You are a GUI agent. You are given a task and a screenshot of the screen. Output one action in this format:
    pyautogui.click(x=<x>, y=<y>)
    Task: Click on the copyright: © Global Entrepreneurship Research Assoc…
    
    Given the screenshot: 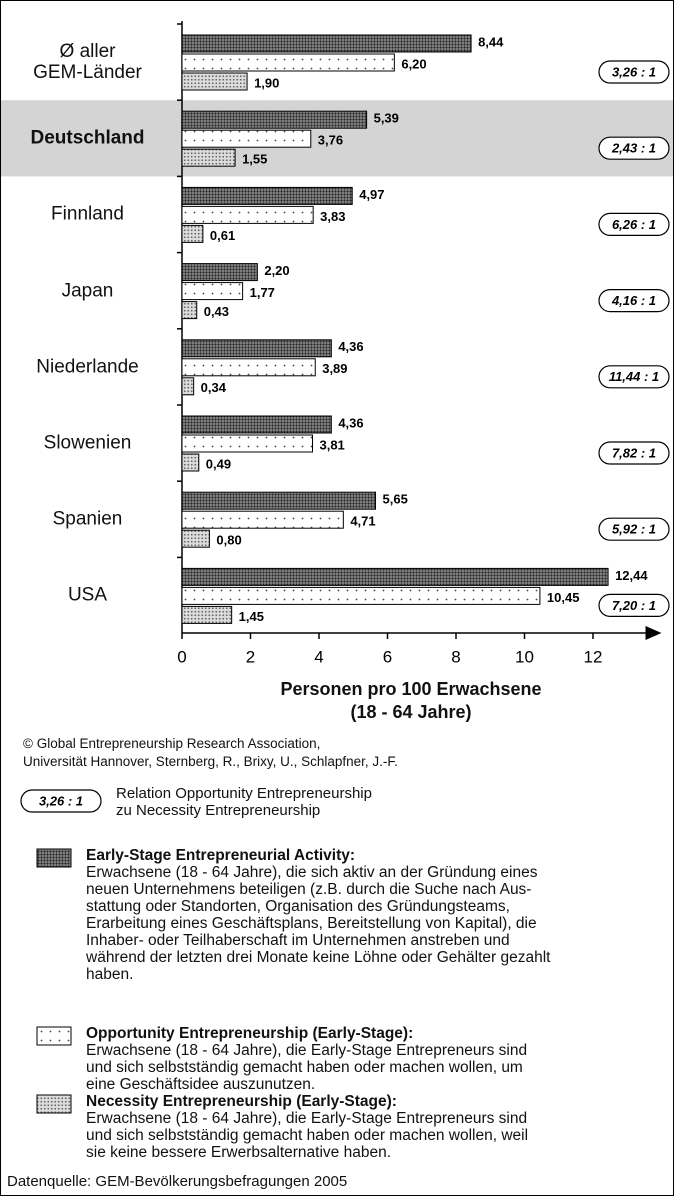 What is the action you would take?
    pyautogui.click(x=210, y=752)
    